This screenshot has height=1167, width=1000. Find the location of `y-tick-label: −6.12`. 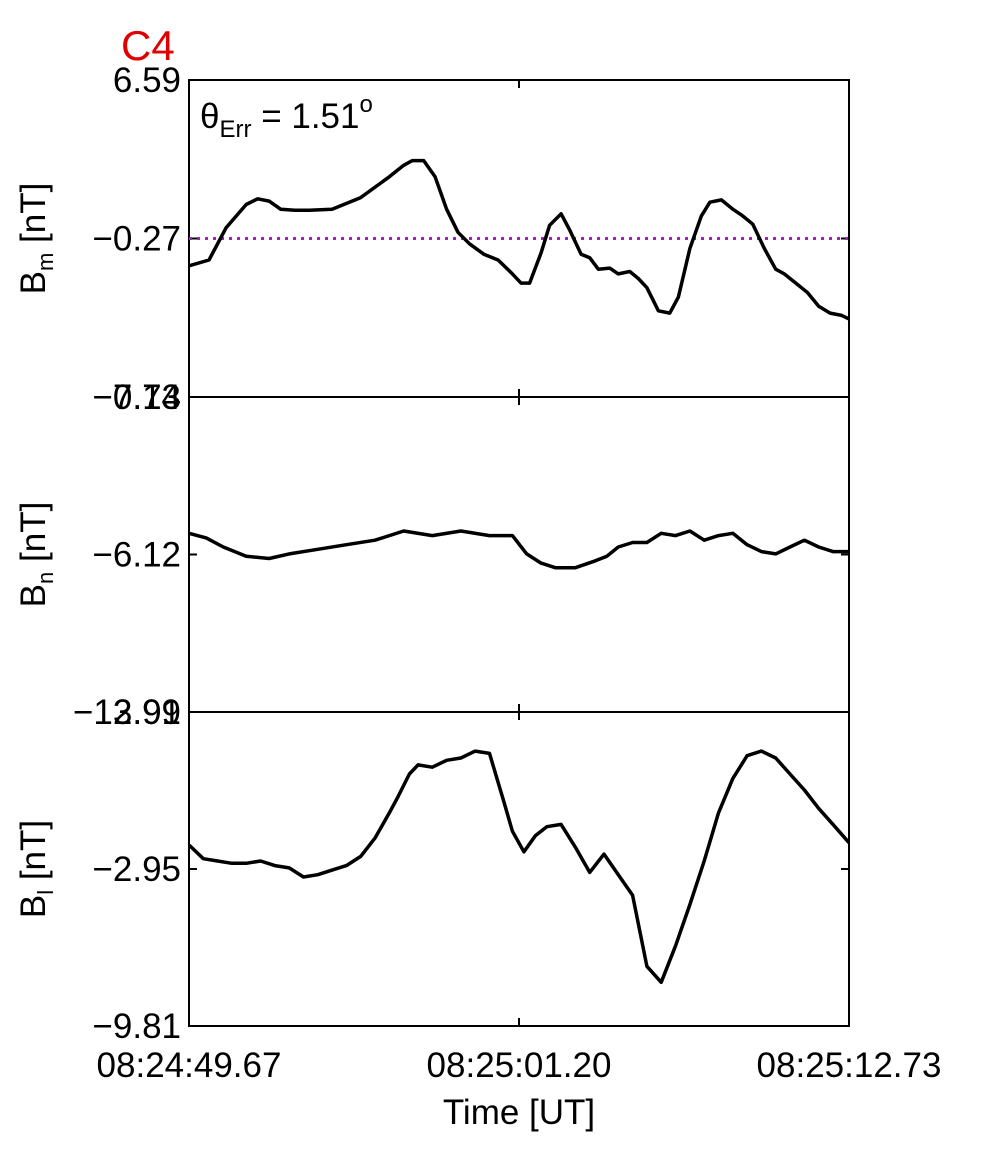

y-tick-label: −6.12 is located at coordinates (136, 555).